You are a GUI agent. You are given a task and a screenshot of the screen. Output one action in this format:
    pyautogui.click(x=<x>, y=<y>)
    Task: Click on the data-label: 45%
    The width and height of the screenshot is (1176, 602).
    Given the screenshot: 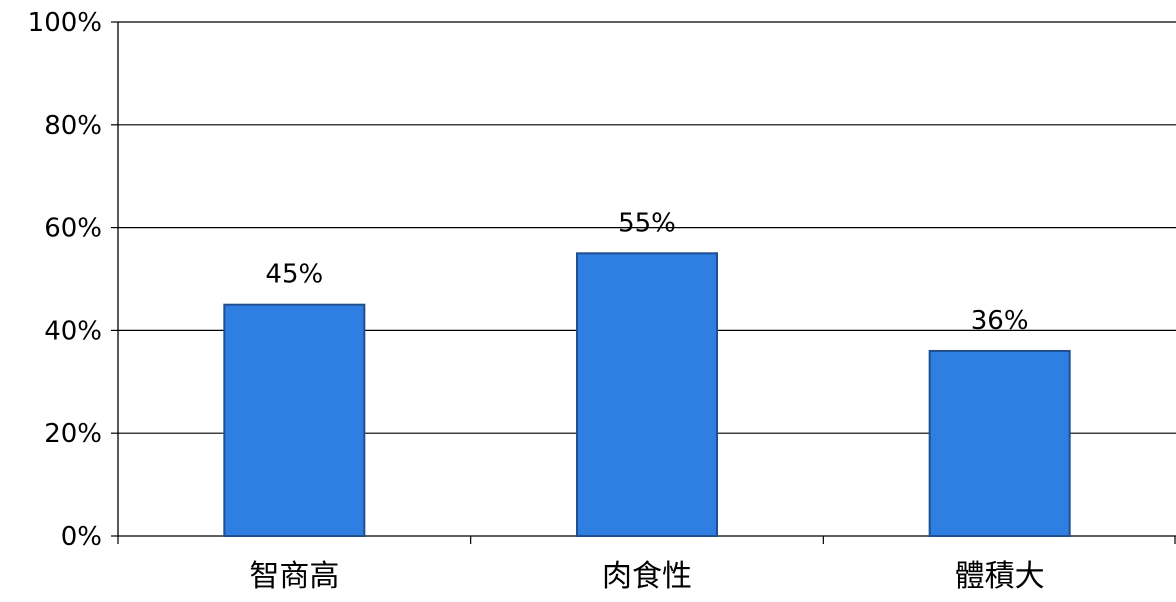 What is the action you would take?
    pyautogui.click(x=294, y=275)
    